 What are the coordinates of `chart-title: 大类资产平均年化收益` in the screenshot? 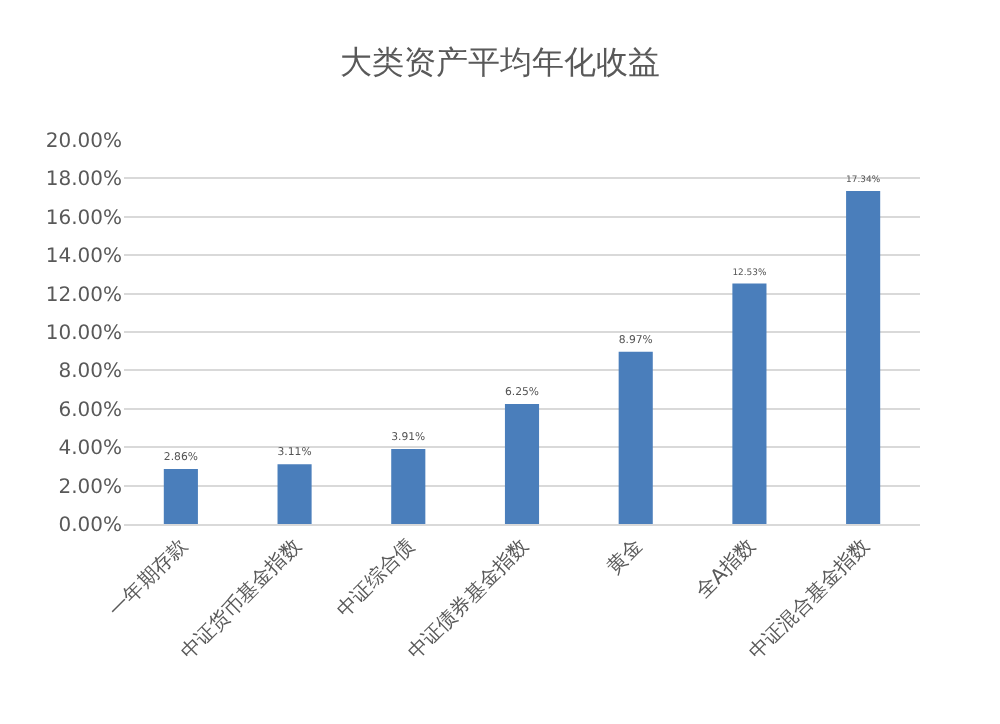 It's located at (500, 62).